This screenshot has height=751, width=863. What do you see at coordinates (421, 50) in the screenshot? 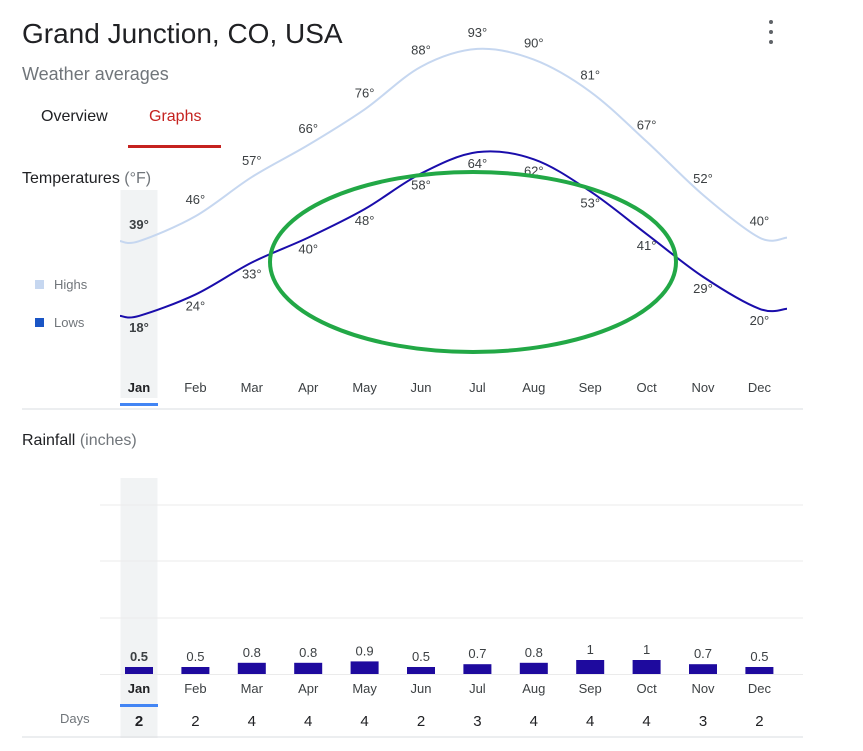
I see `highs-label-jun: 88°` at bounding box center [421, 50].